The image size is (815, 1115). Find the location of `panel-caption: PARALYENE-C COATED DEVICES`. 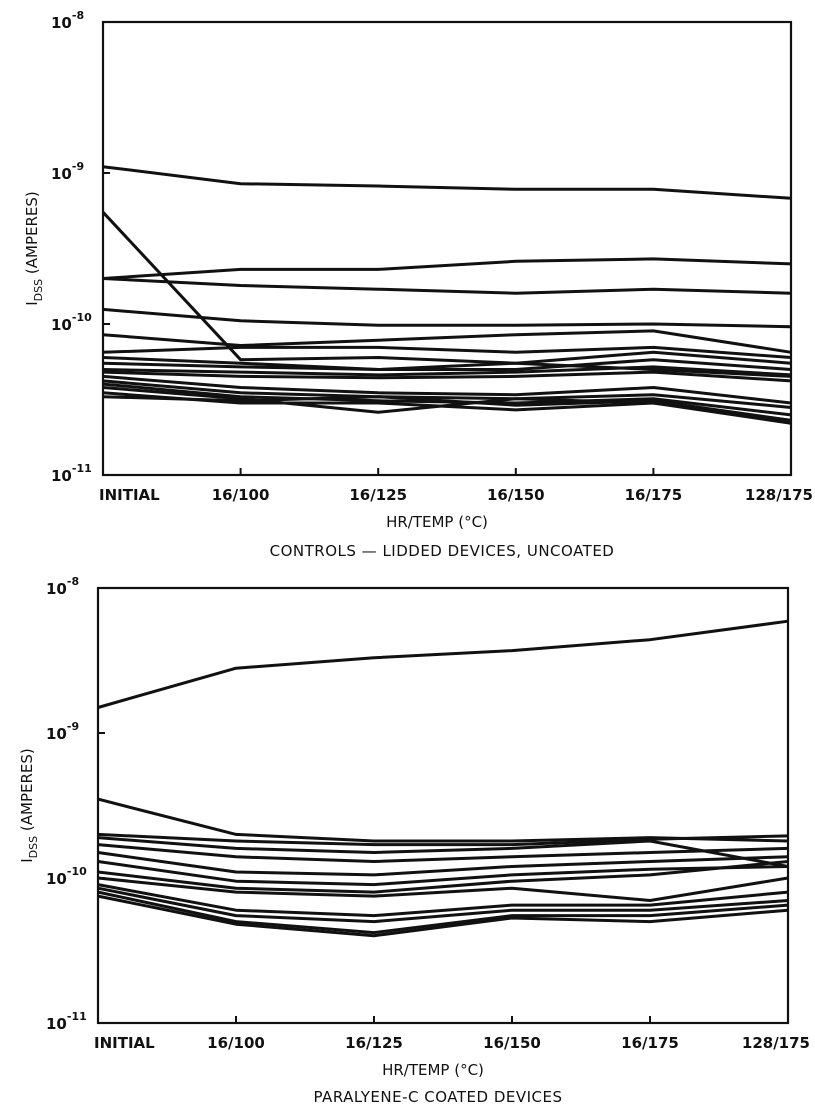

panel-caption: PARALYENE-C COATED DEVICES is located at coordinates (437, 1097).